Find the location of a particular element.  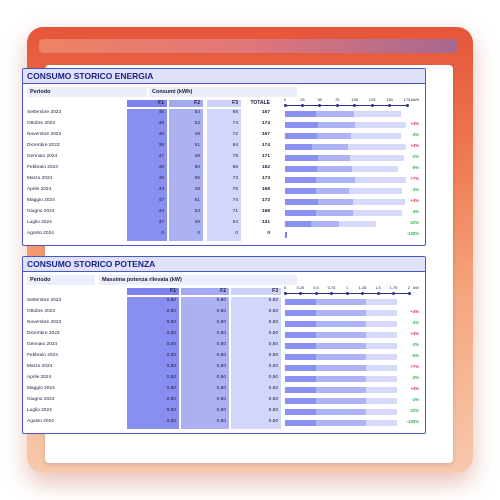

energy-group-label: Consumi (kWh) is located at coordinates (223, 92).